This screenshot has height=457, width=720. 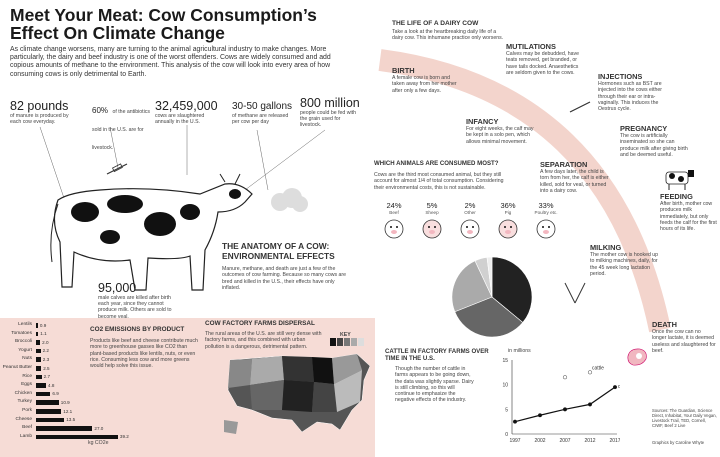 I want to click on animal-name: Poultry etc., so click(x=546, y=212).